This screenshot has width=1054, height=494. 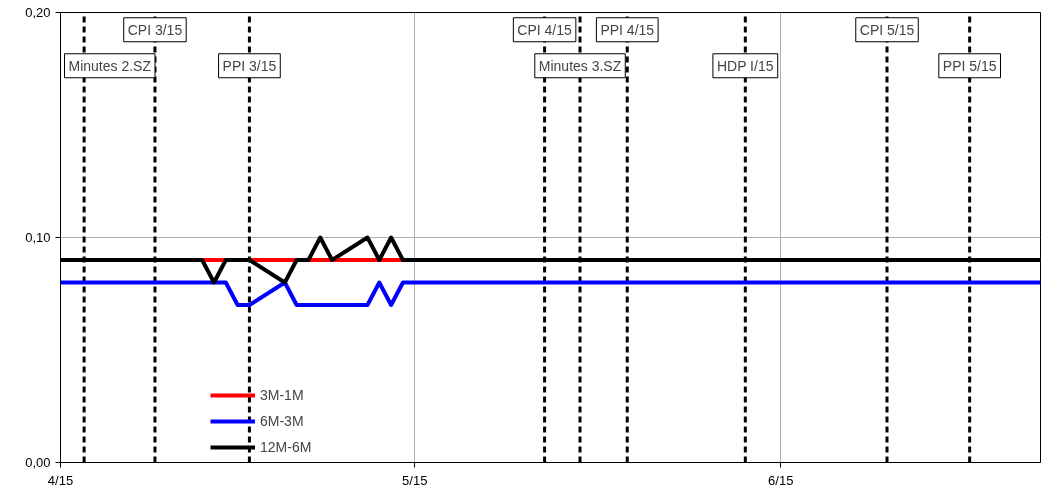 What do you see at coordinates (38, 237) in the screenshot?
I see `y-tick-label: 0,10` at bounding box center [38, 237].